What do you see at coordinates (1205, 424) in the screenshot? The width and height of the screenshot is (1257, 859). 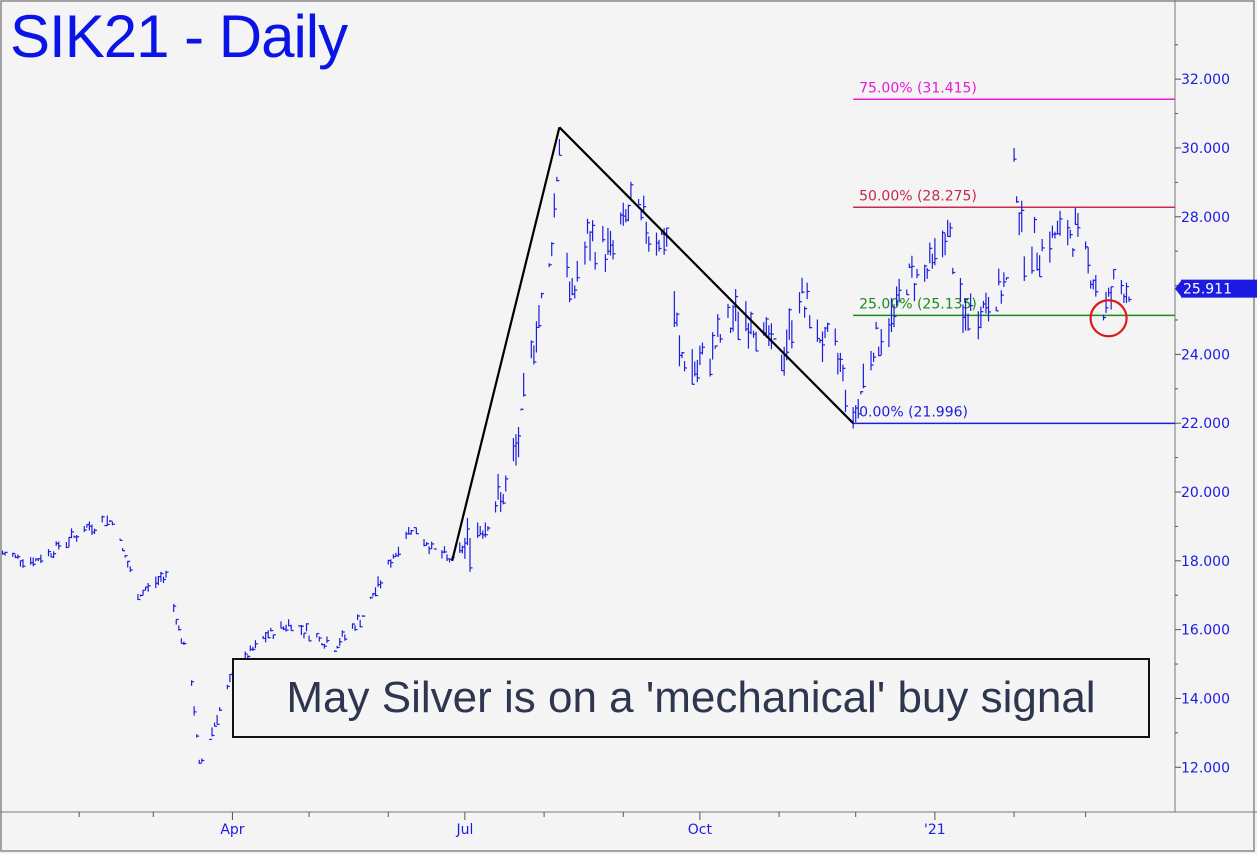 I see `y-tick-label: 22.000` at bounding box center [1205, 424].